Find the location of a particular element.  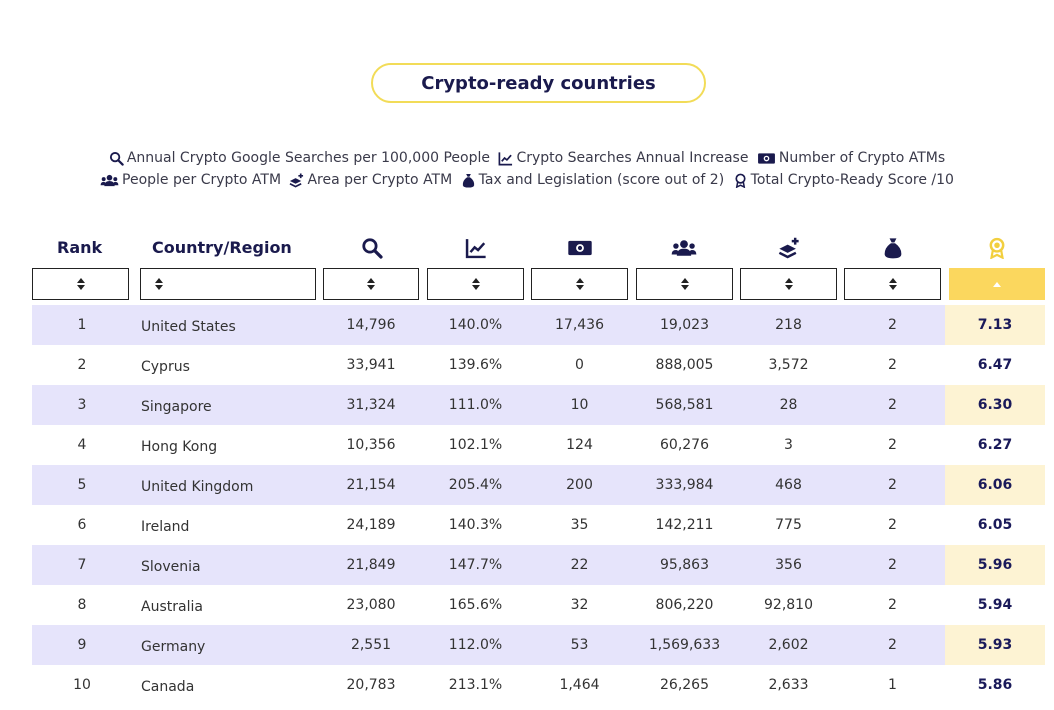

cell-atms: 22 is located at coordinates (579, 565).